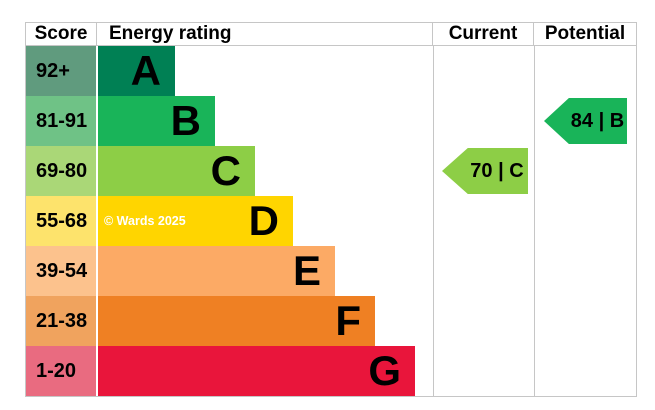 The width and height of the screenshot is (655, 410). What do you see at coordinates (61, 371) in the screenshot?
I see `score-range-g: 1-20` at bounding box center [61, 371].